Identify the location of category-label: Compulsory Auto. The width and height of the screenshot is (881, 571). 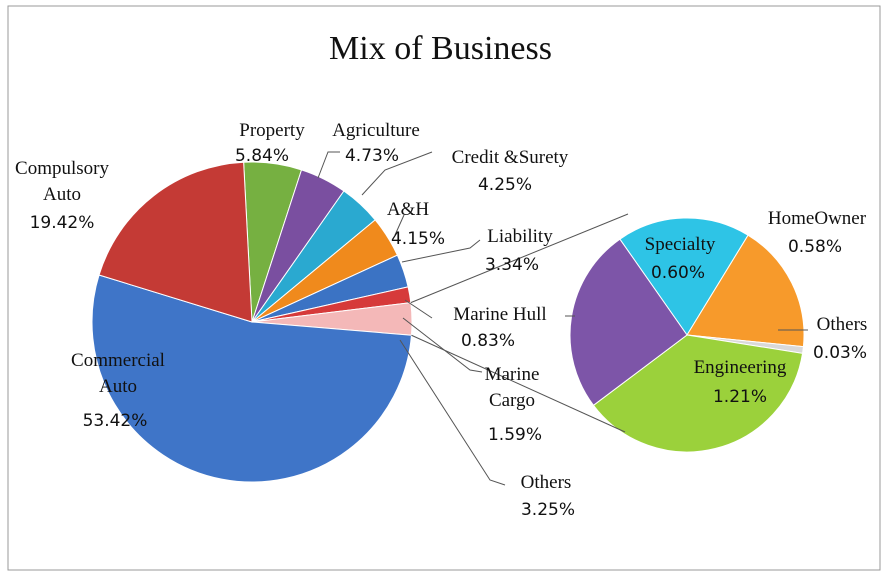
(62, 181).